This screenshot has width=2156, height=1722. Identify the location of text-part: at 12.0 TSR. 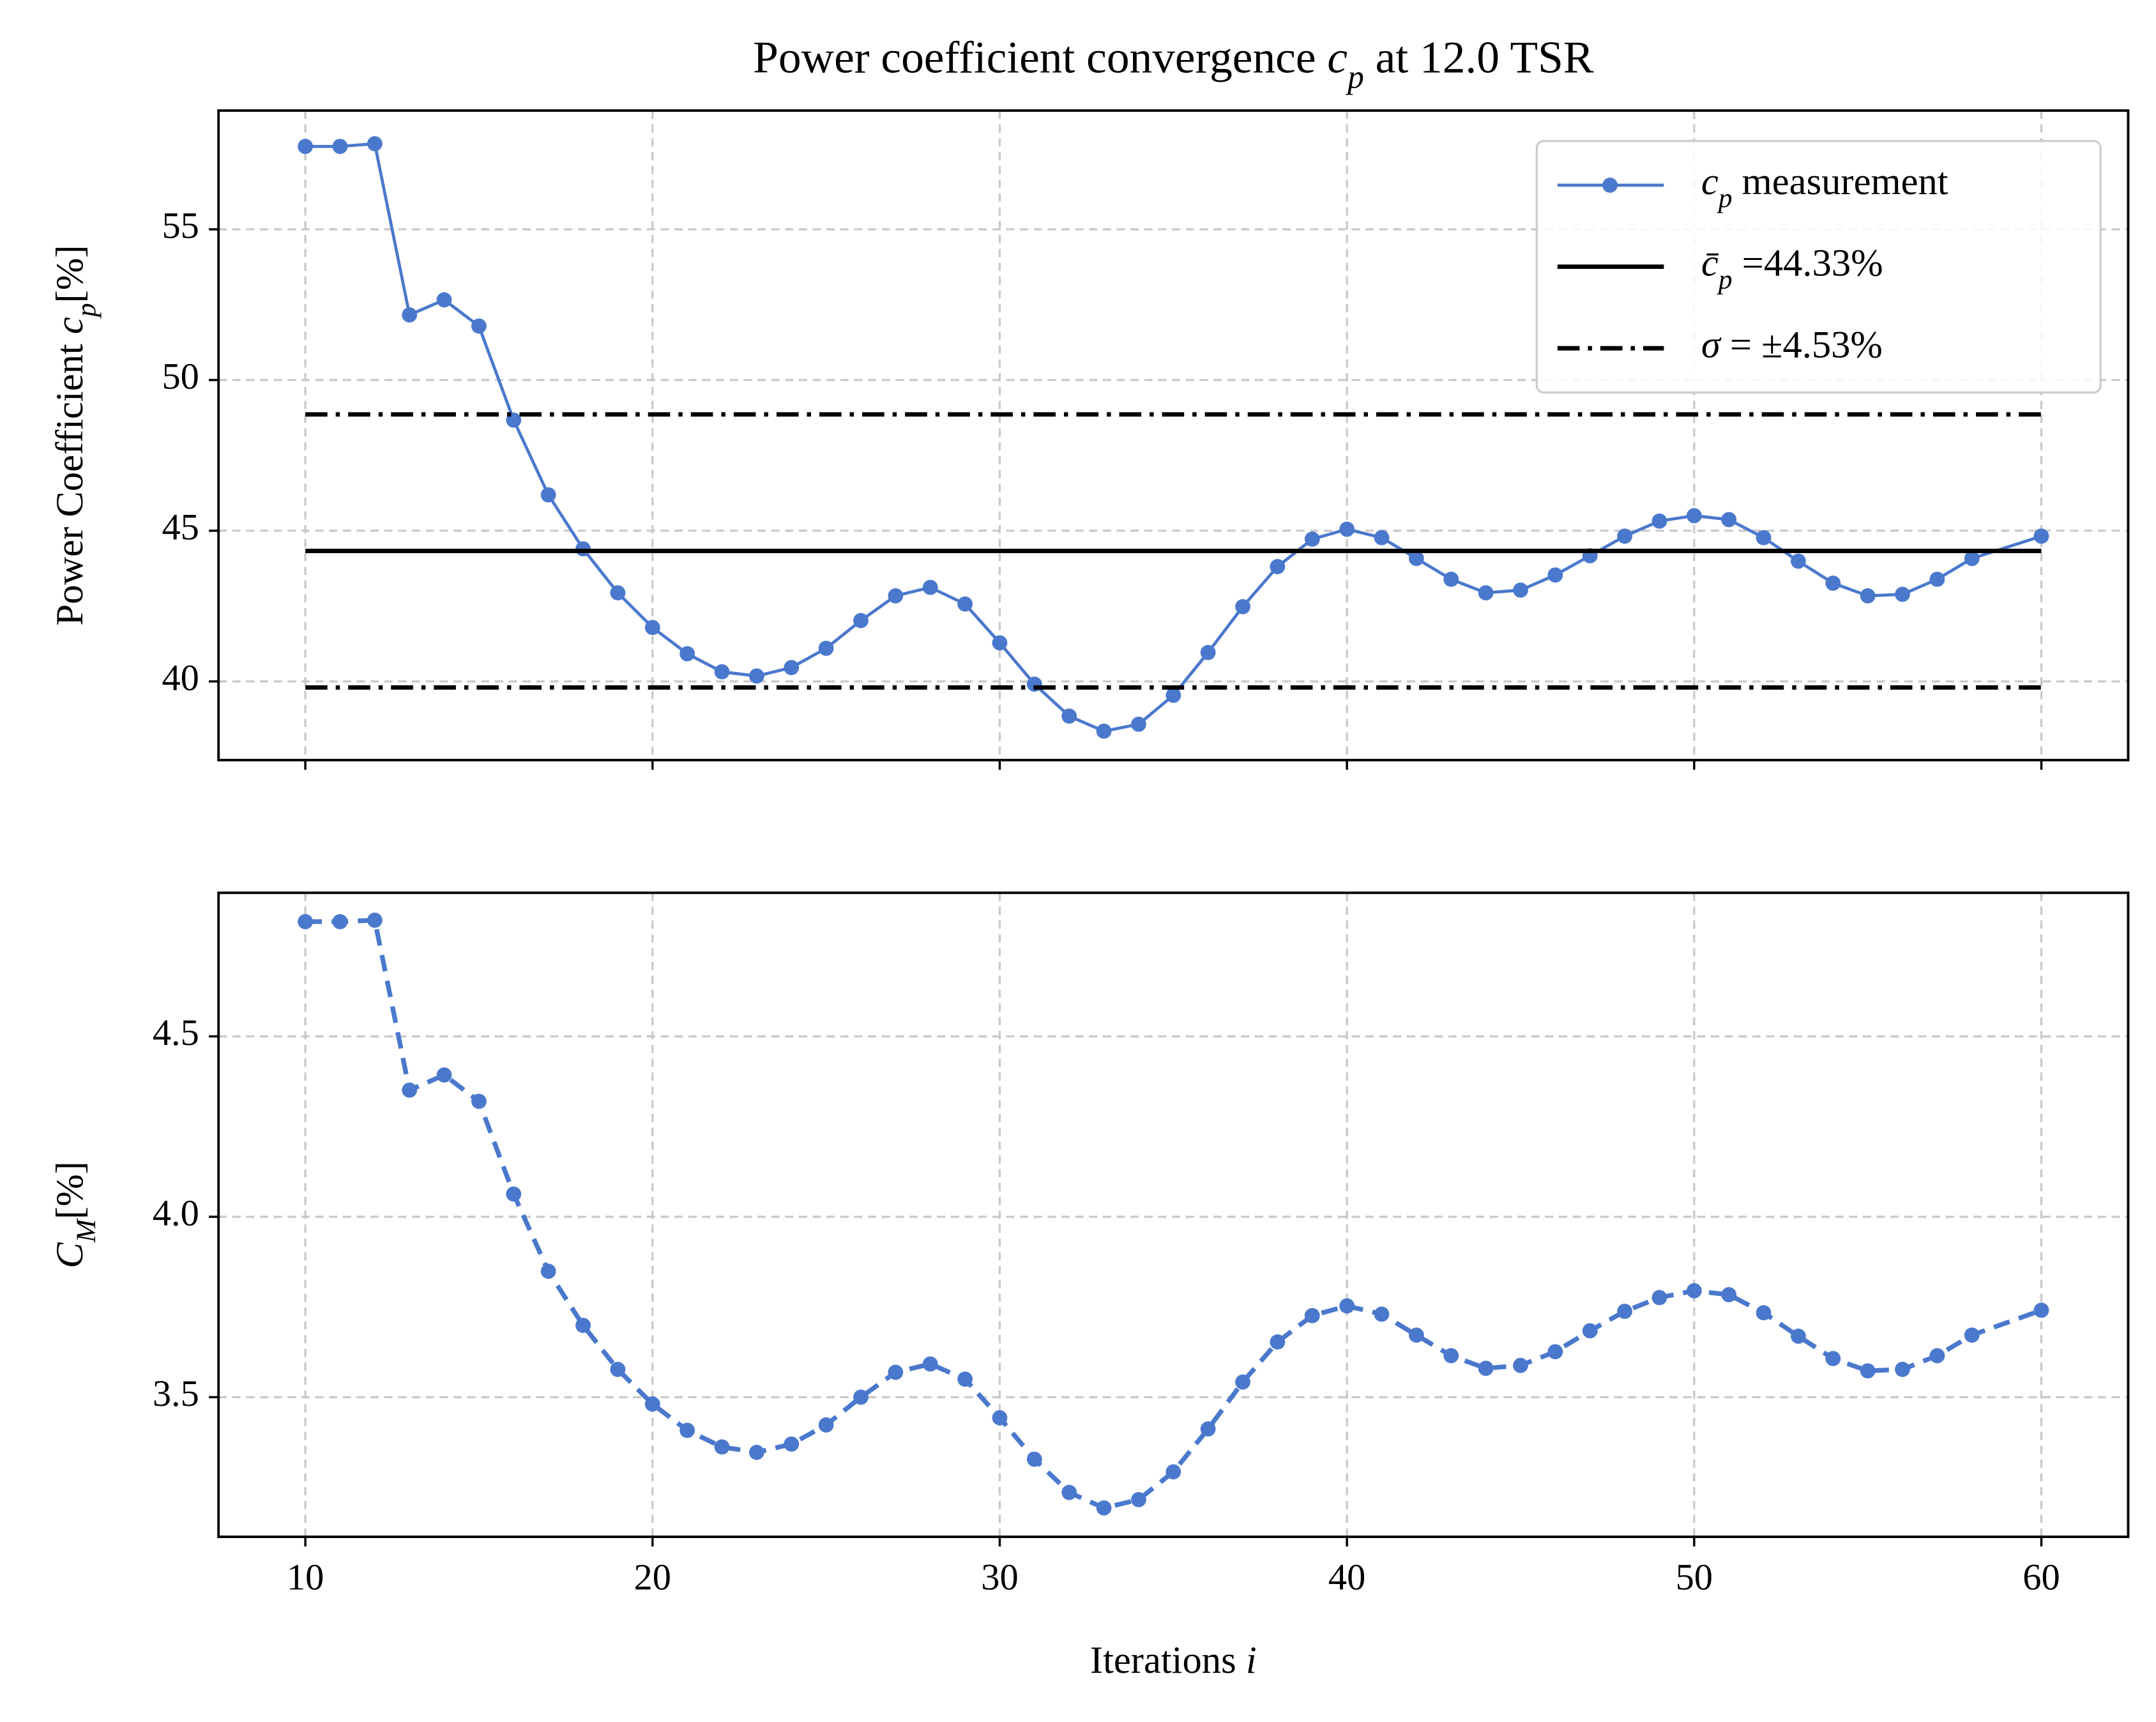
(1479, 58).